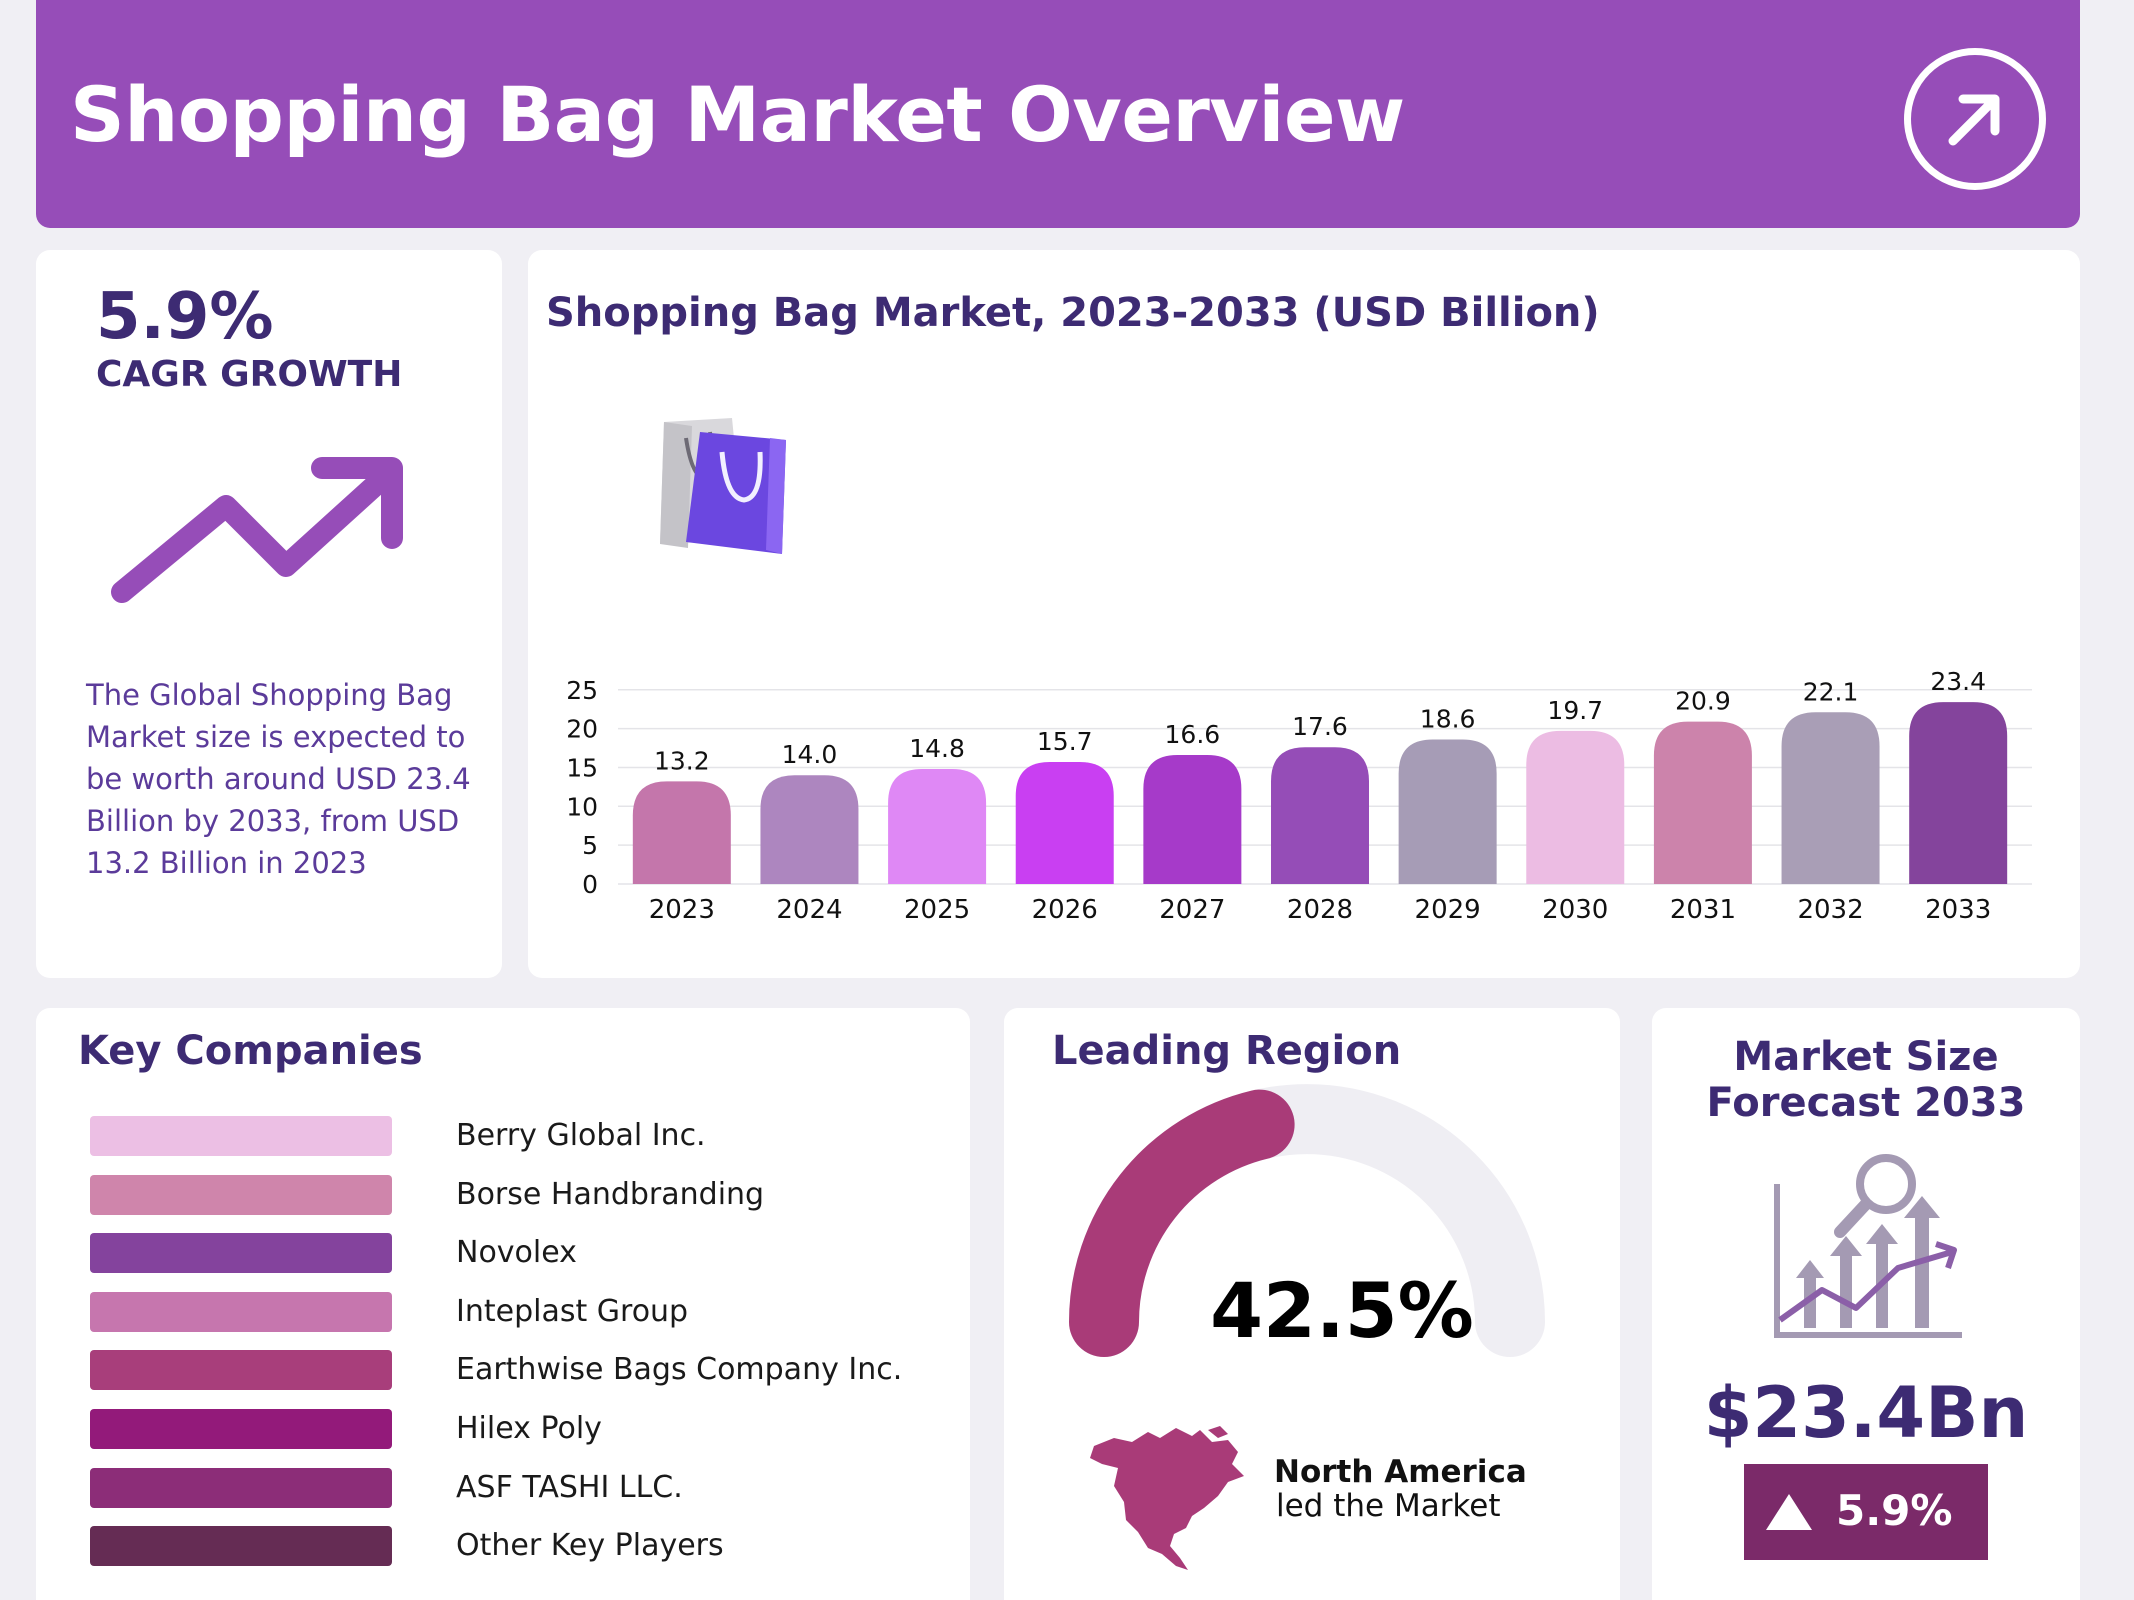  I want to click on x-tick-label: 2026, so click(1065, 910).